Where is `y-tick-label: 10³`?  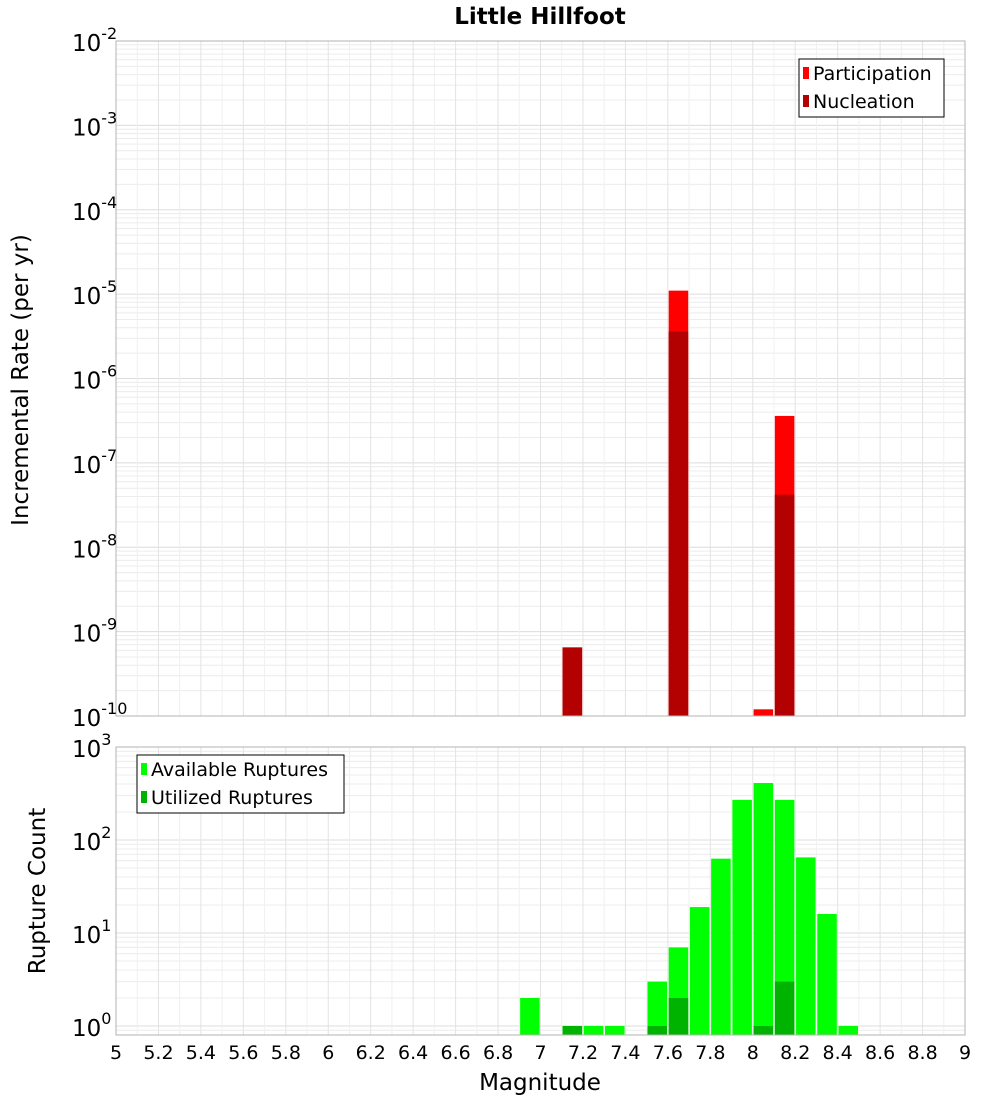
y-tick-label: 10³ is located at coordinates (91, 746).